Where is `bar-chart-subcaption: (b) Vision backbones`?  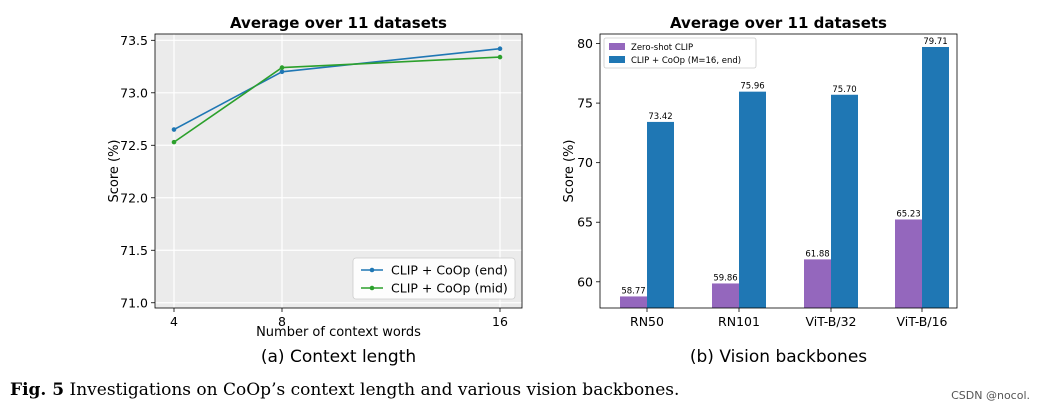
bar-chart-subcaption: (b) Vision backbones is located at coordinates (778, 357).